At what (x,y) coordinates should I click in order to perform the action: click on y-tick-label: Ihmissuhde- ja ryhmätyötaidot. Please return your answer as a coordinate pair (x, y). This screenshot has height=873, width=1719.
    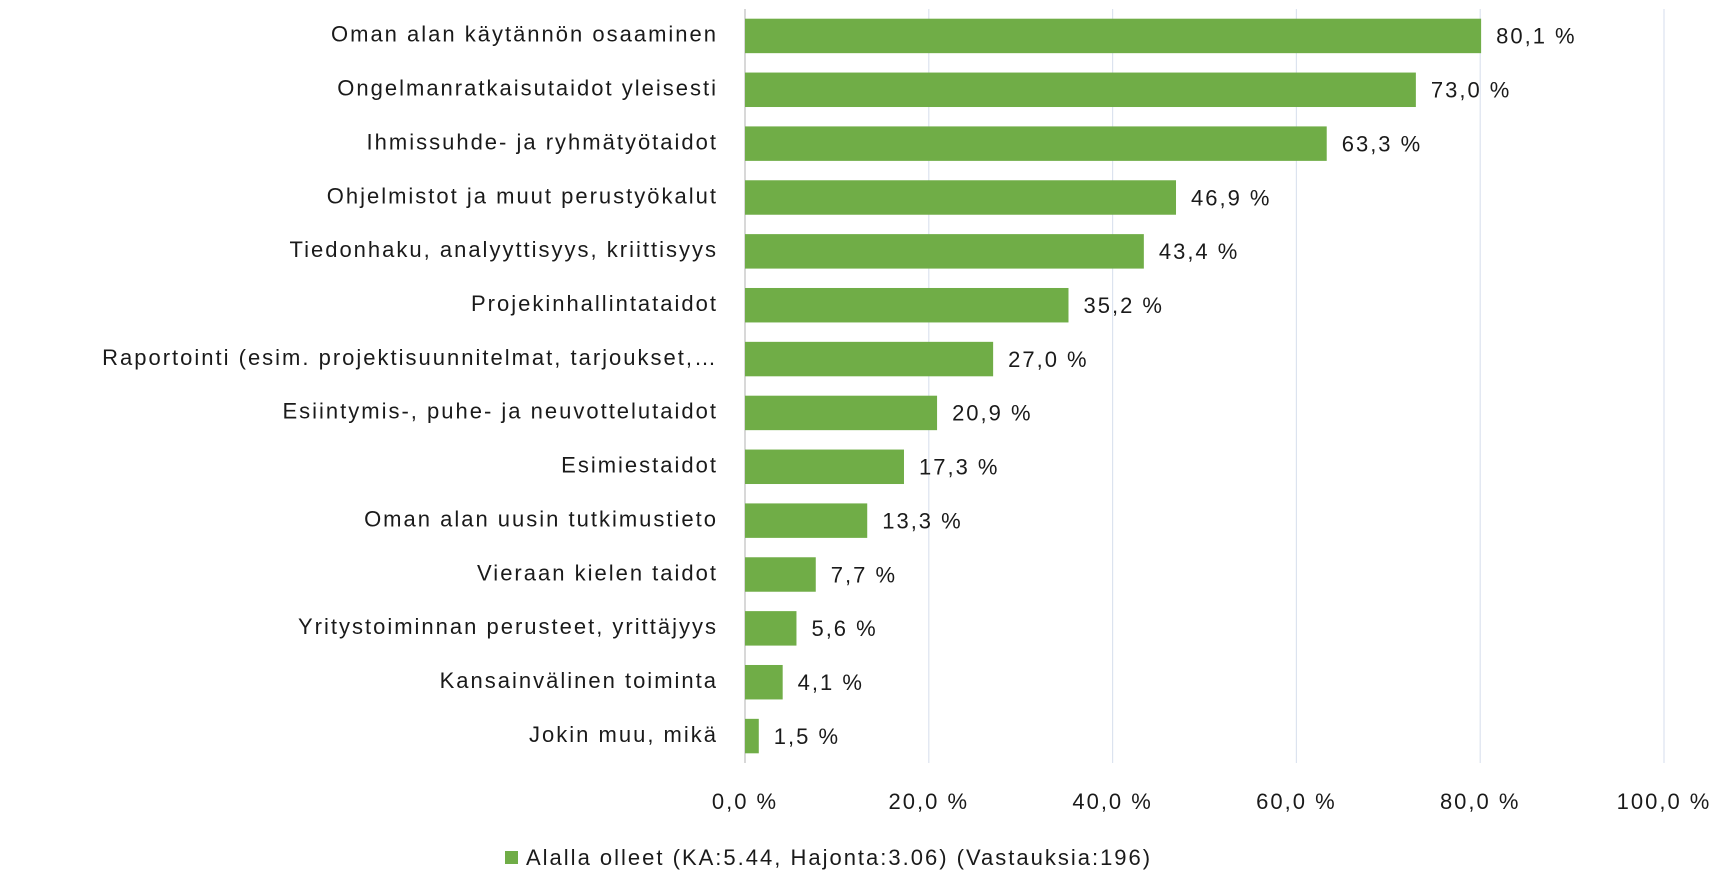
    Looking at the image, I should click on (542, 141).